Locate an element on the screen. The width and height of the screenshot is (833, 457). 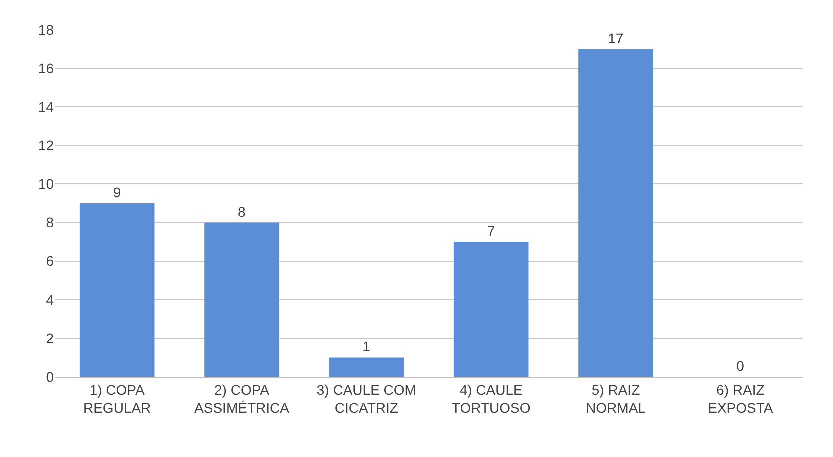
x-tick-label: 4) CAULE TORTUOSO is located at coordinates (491, 399).